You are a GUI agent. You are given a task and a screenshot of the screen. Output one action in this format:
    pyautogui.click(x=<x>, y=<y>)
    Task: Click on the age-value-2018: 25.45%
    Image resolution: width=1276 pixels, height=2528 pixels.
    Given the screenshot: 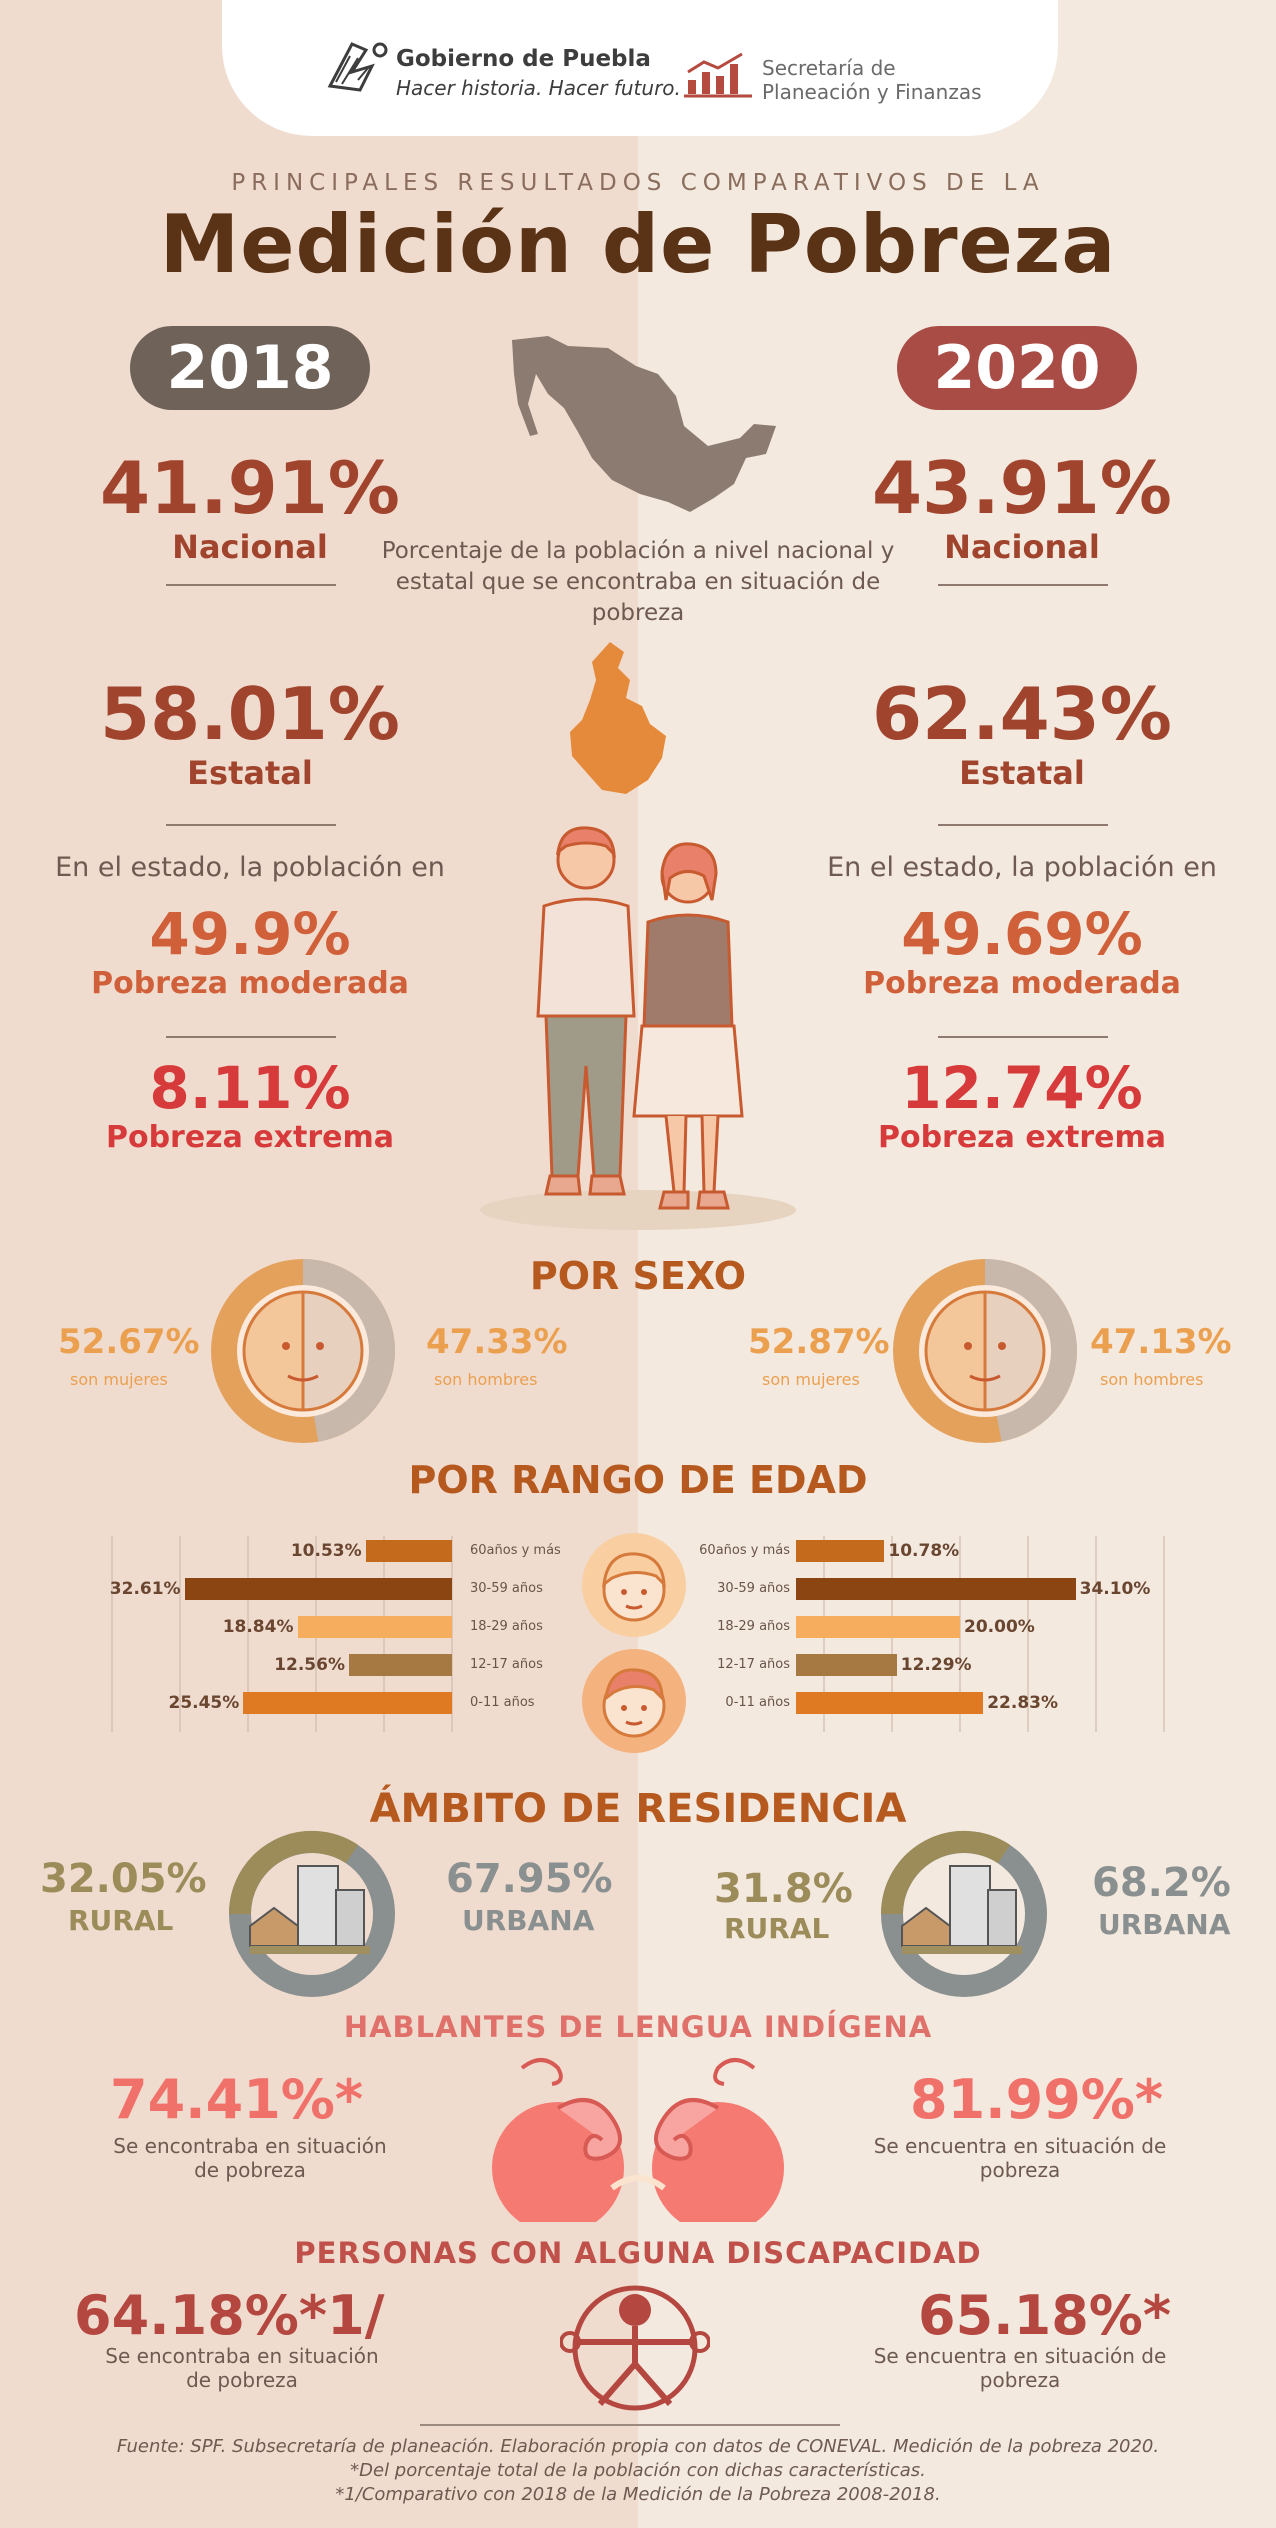 What is the action you would take?
    pyautogui.click(x=204, y=1703)
    